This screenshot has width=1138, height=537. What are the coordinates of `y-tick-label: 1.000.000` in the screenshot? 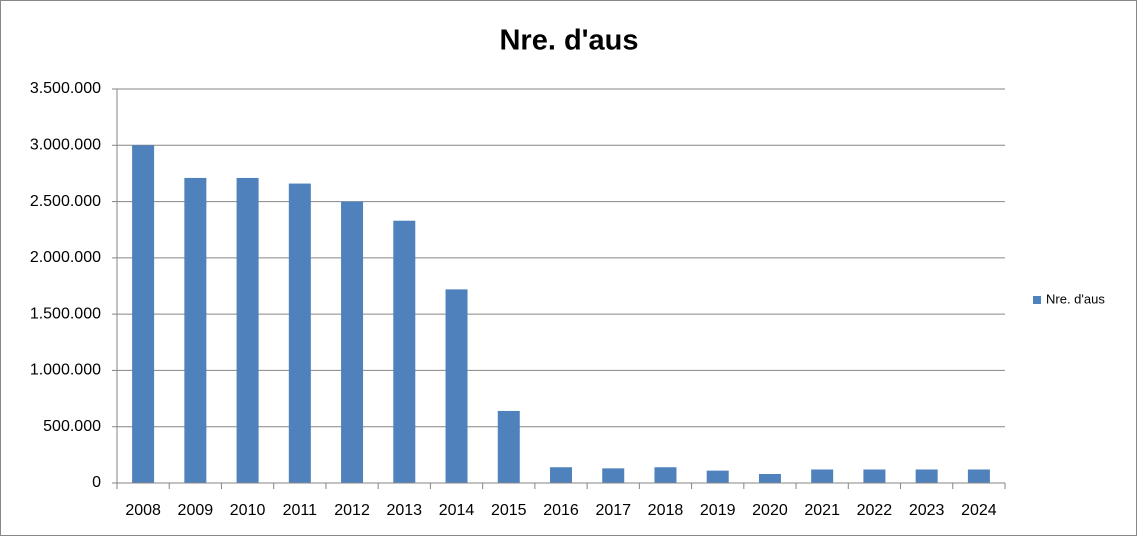 It's located at (65, 370).